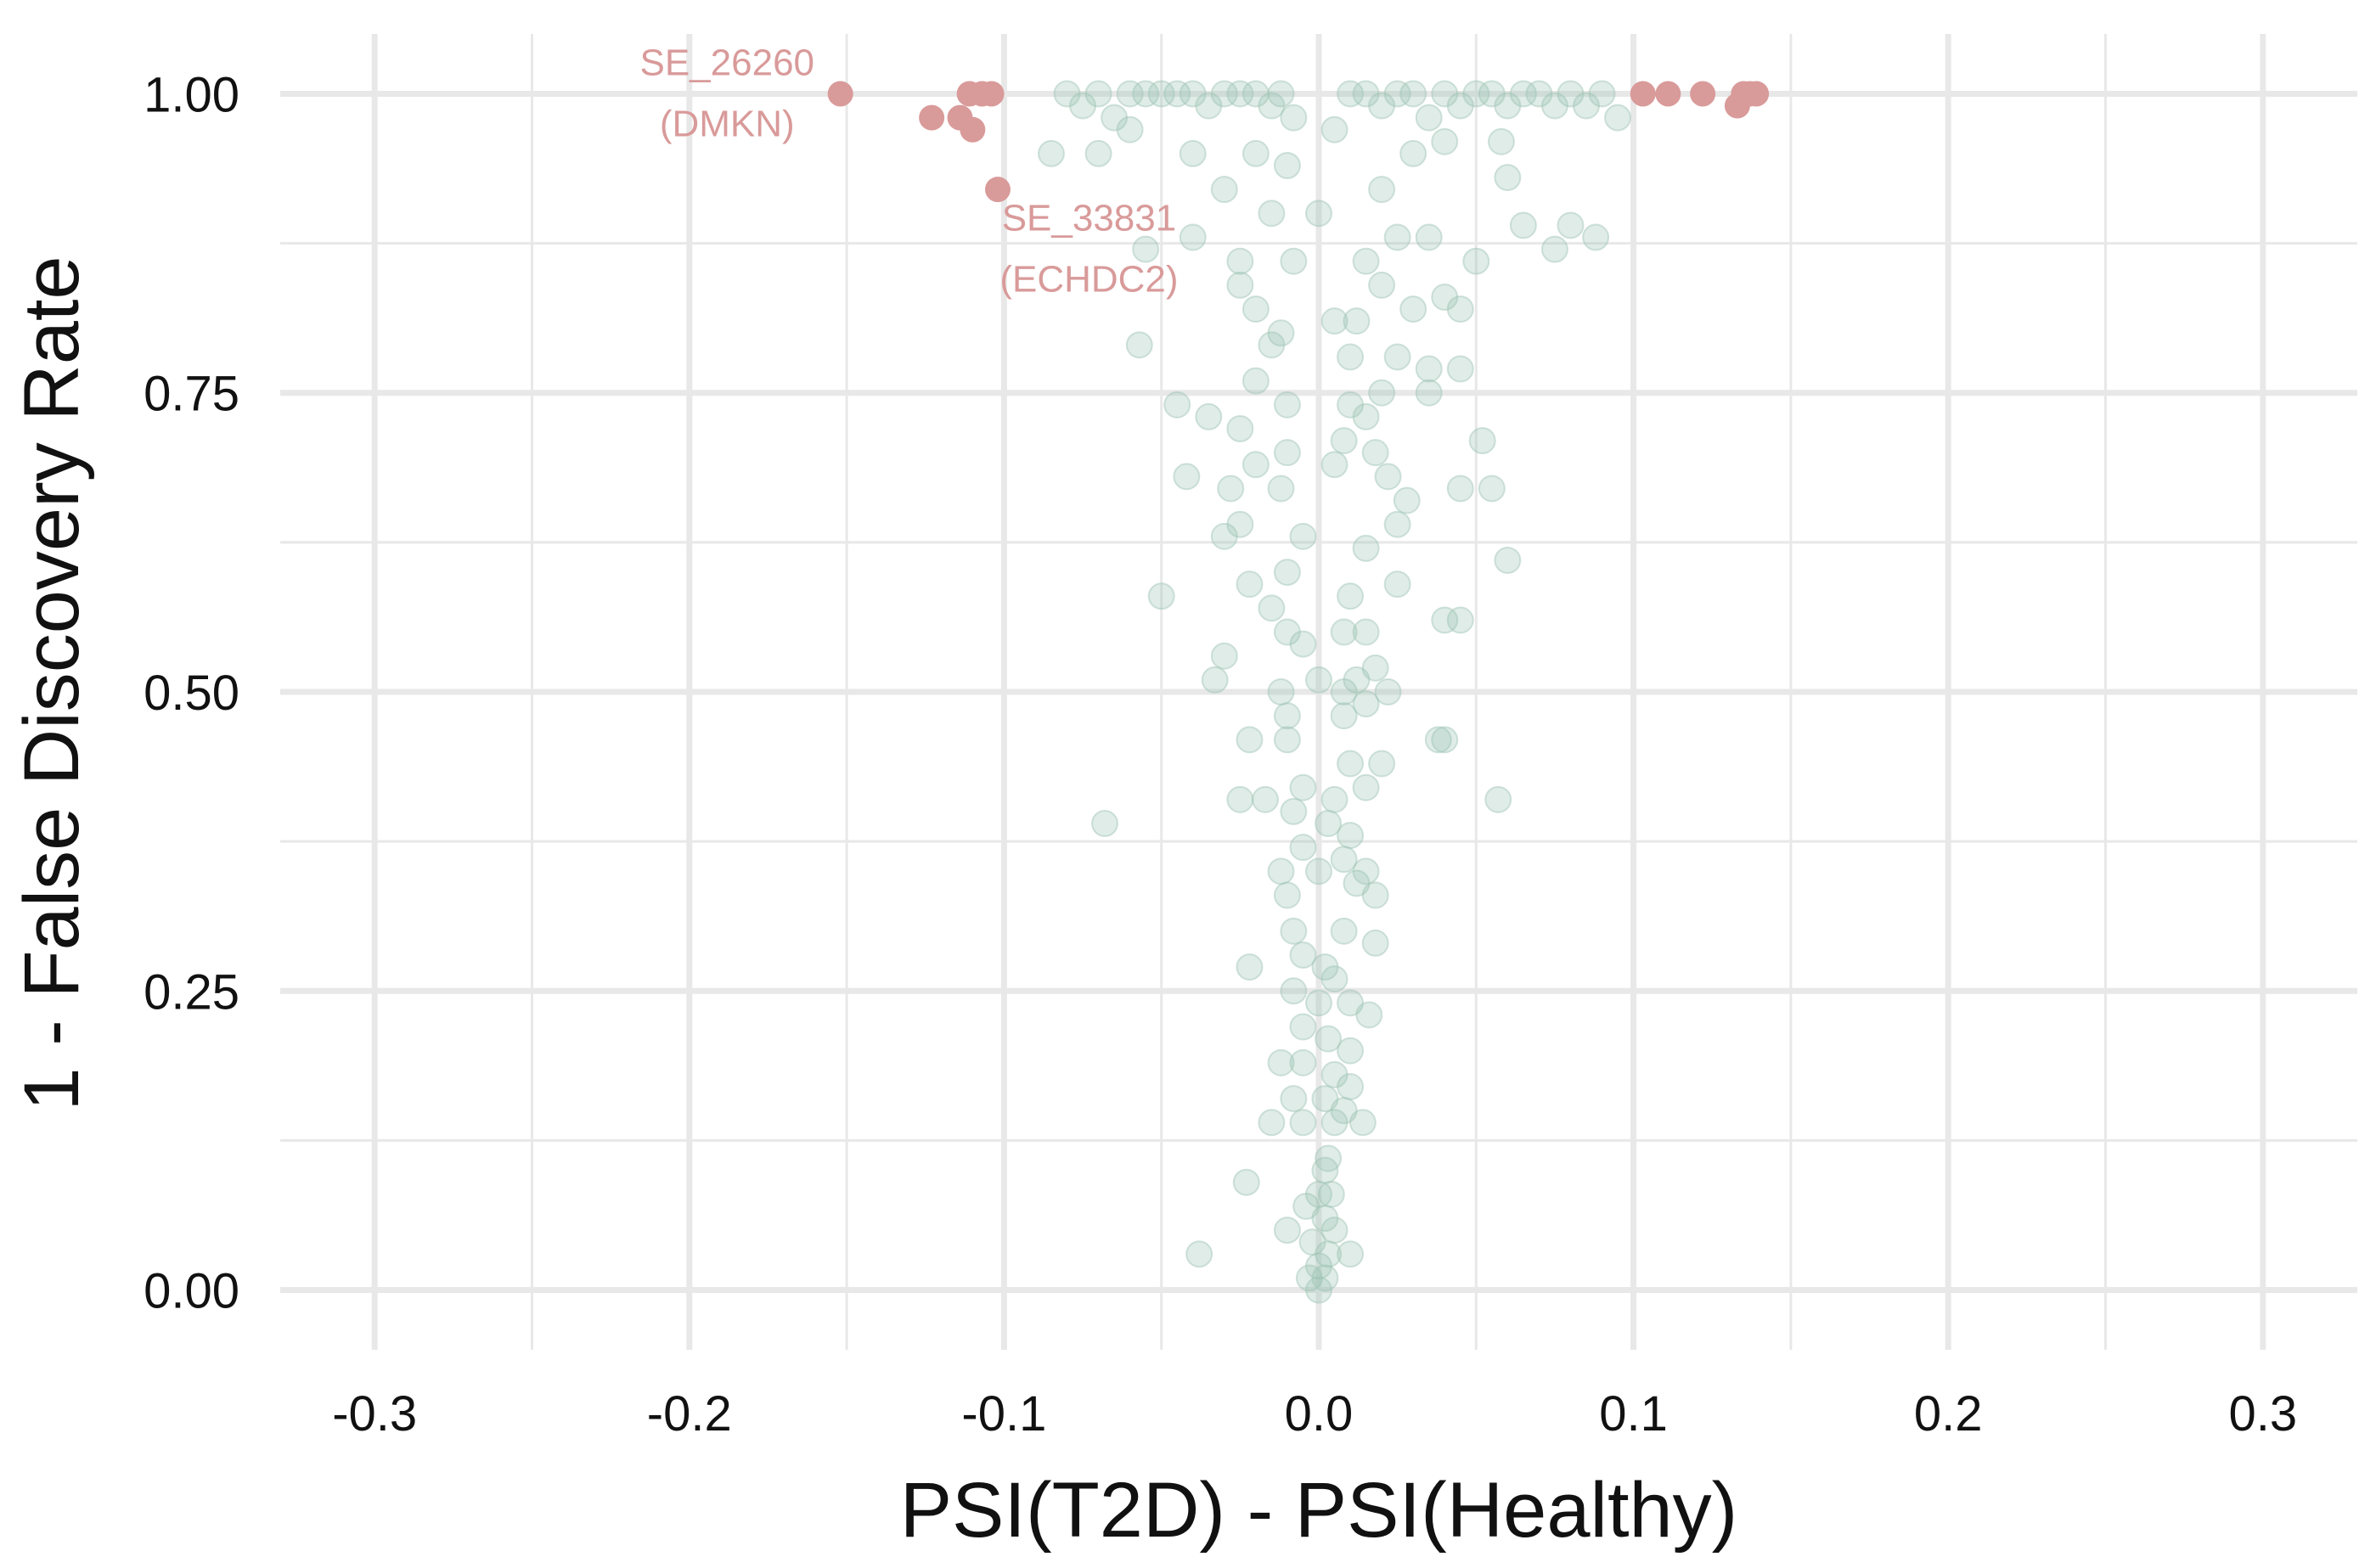 This screenshot has width=2376, height=1568. What do you see at coordinates (1319, 1414) in the screenshot?
I see `x-tick-label: 0.0` at bounding box center [1319, 1414].